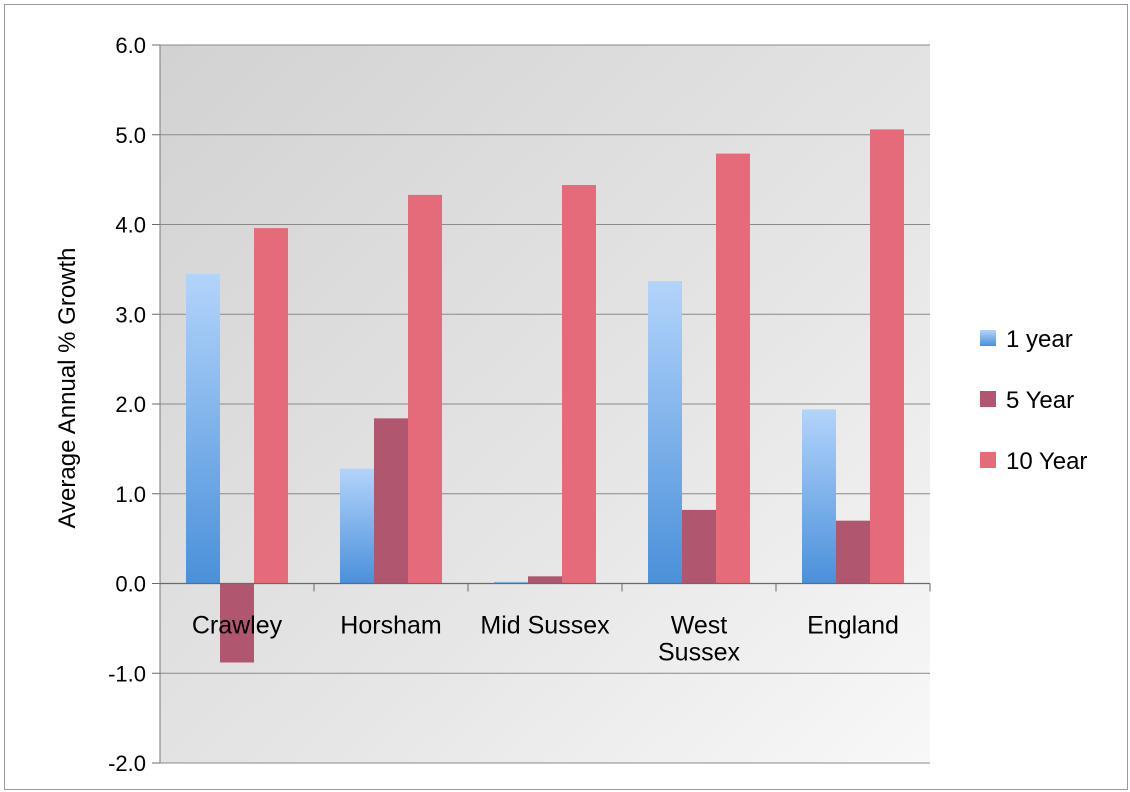 The image size is (1130, 792). I want to click on y-axis-title: Average Annual % Growth, so click(67, 387).